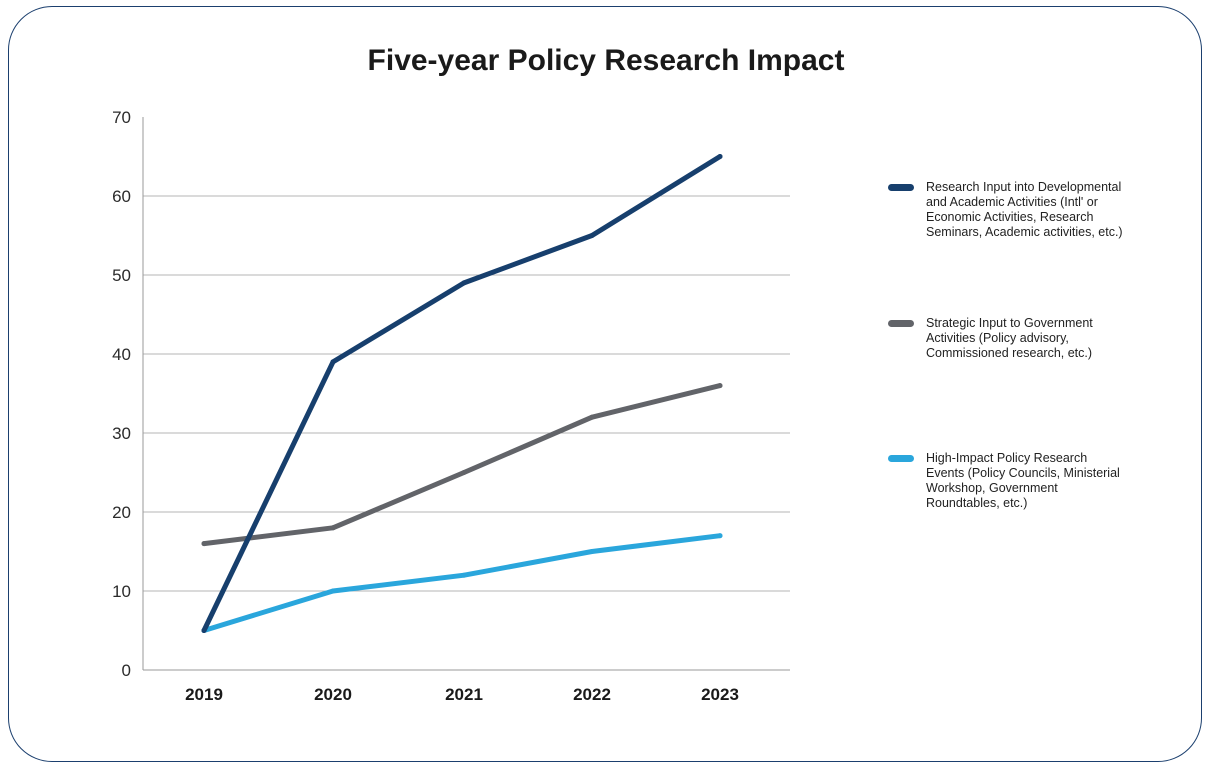 Image resolution: width=1206 pixels, height=762 pixels. I want to click on y-tick-label-10: 10, so click(121, 591).